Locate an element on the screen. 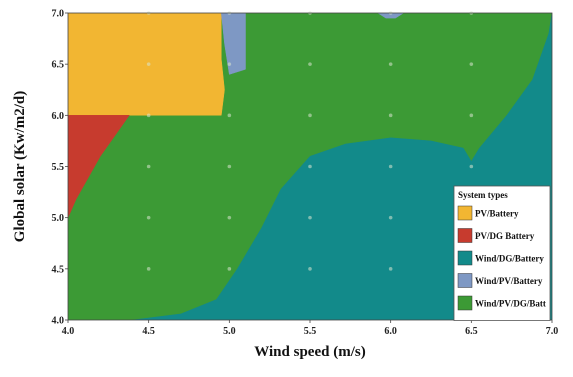 This screenshot has width=573, height=377. legend-title: System types is located at coordinates (483, 195).